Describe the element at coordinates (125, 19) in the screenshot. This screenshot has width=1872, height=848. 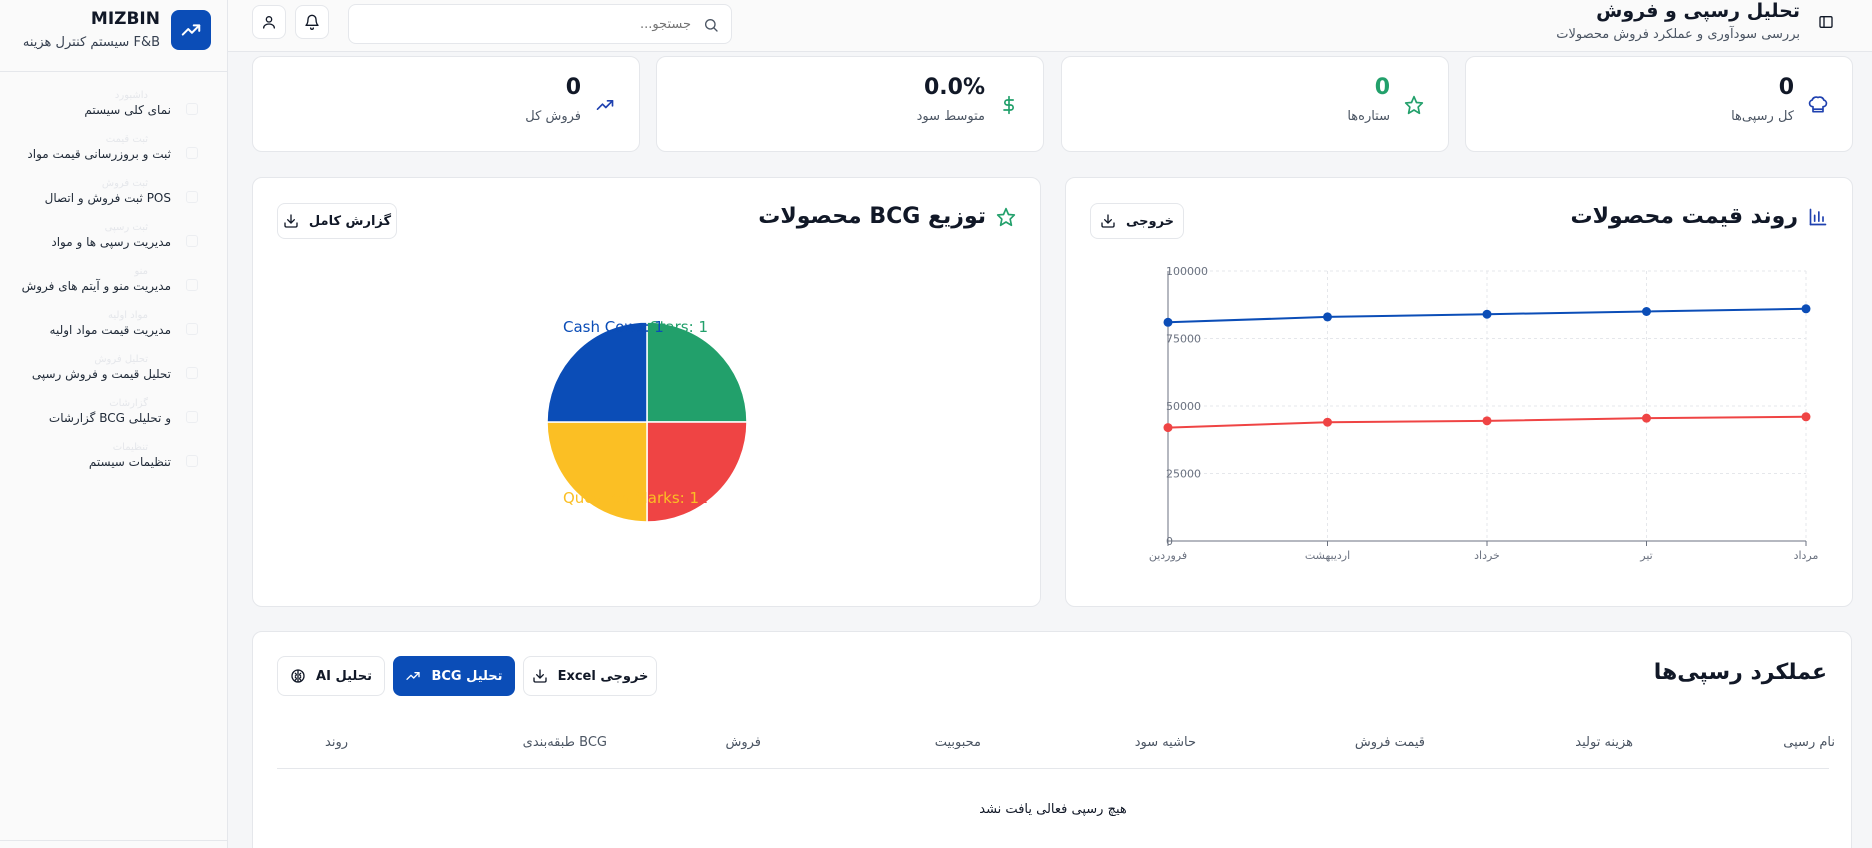
I see `brand-name: MIZBIN` at that location.